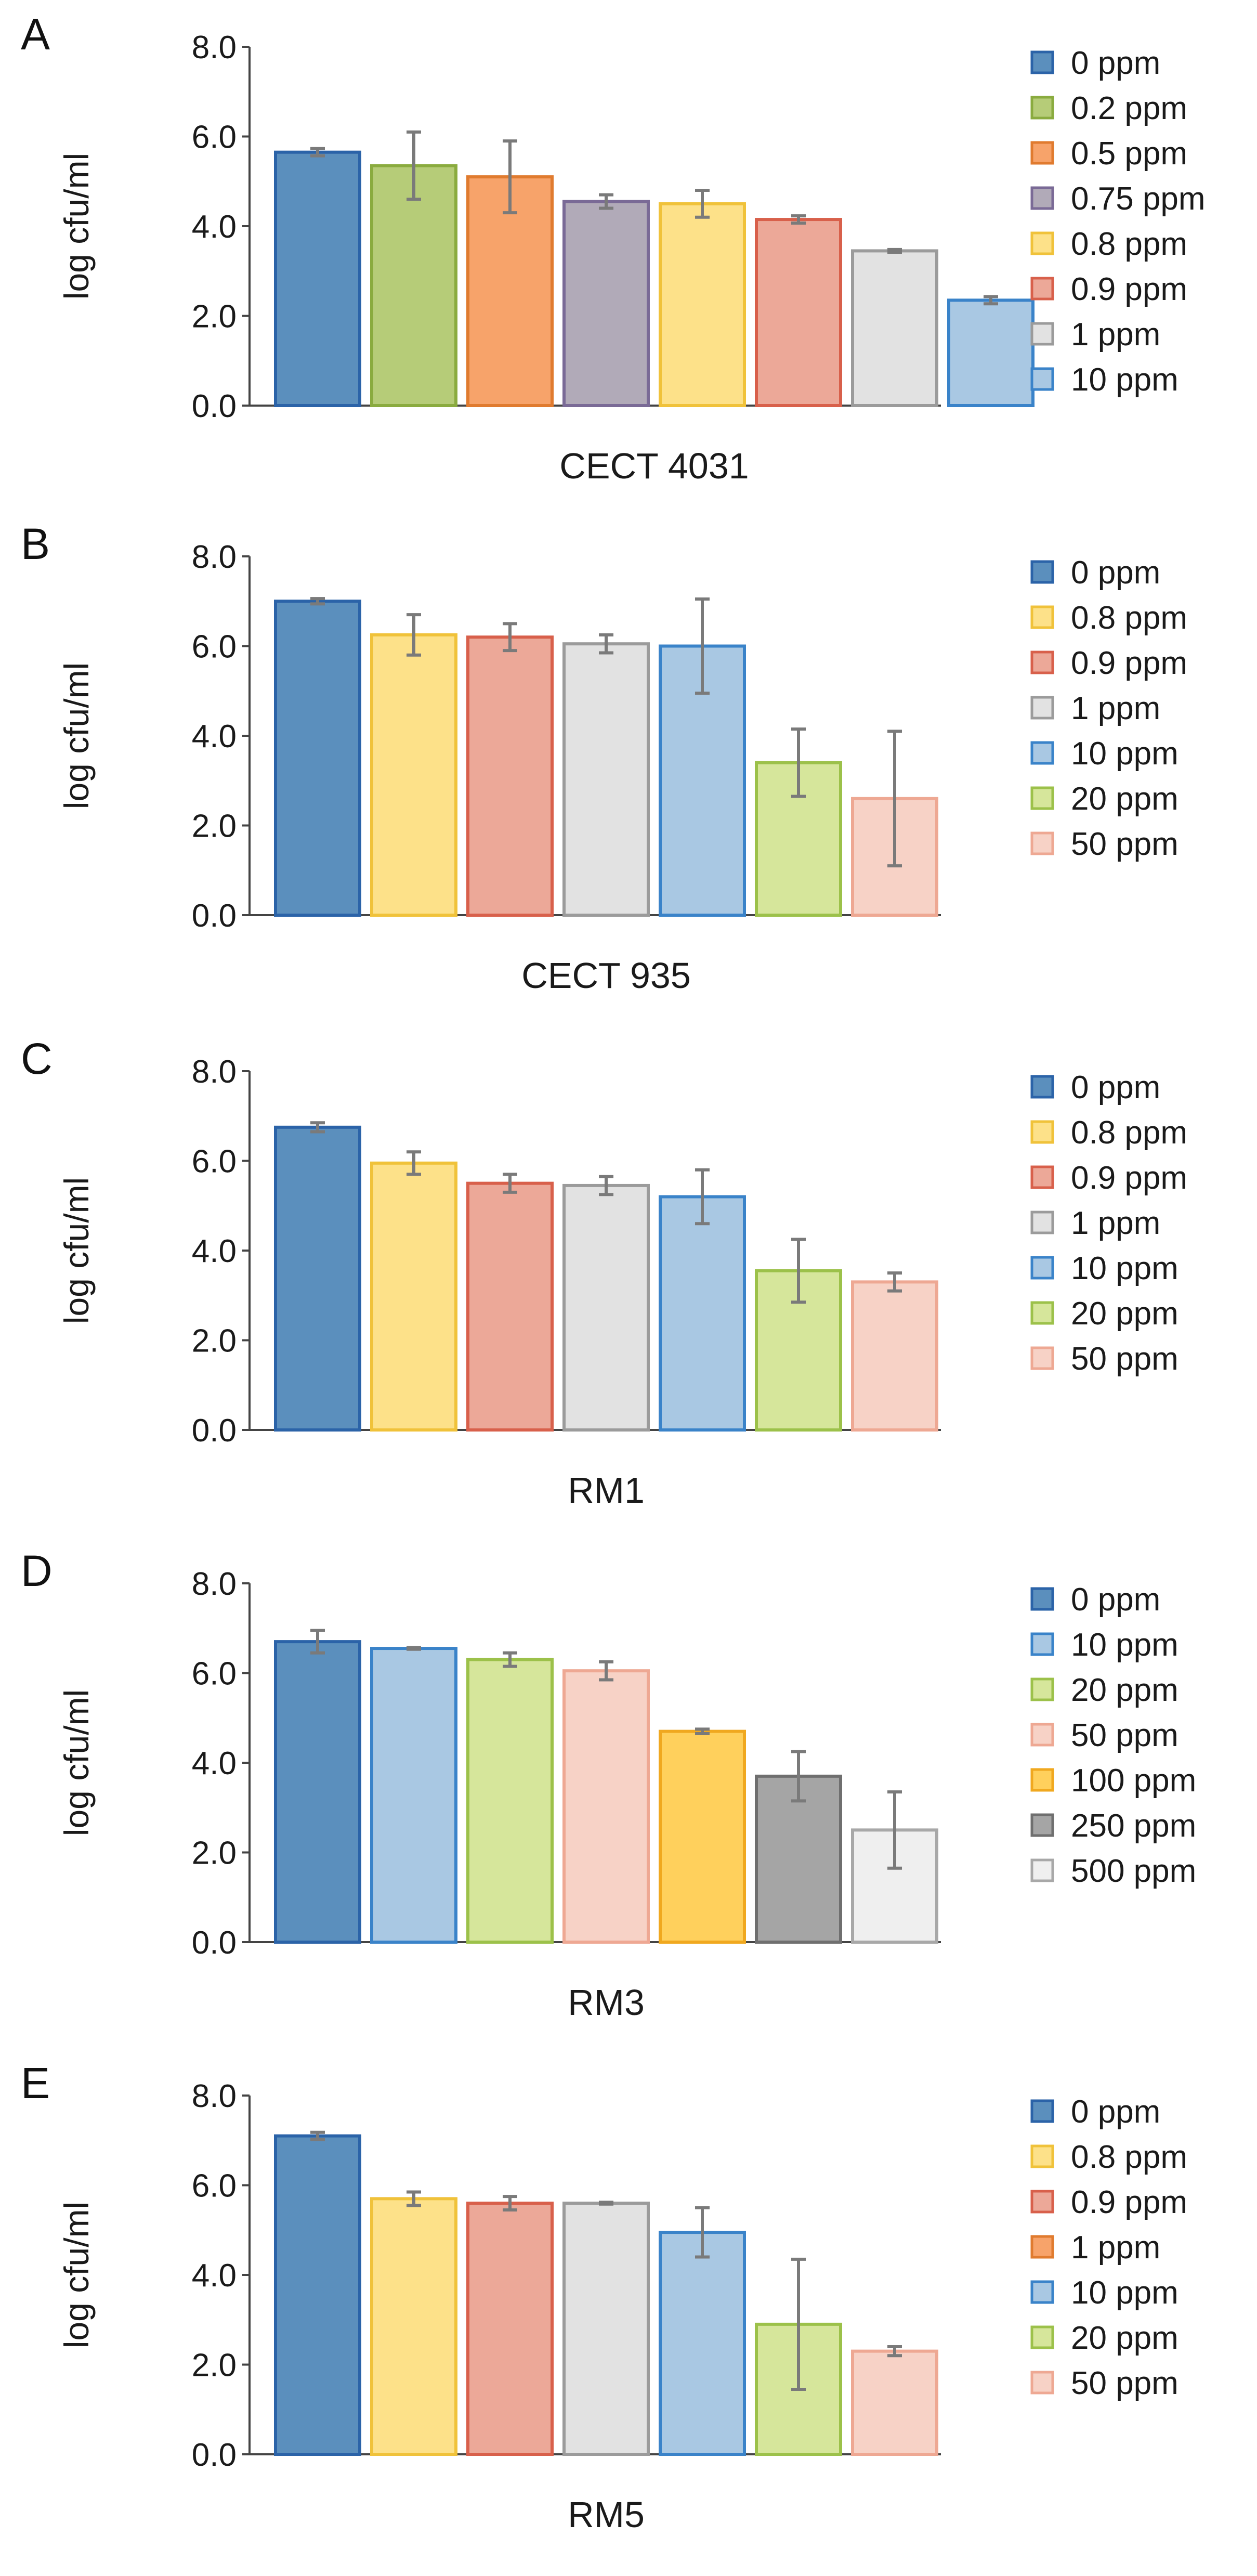  What do you see at coordinates (1115, 1223) in the screenshot?
I see `legend-label: 1 ppm` at bounding box center [1115, 1223].